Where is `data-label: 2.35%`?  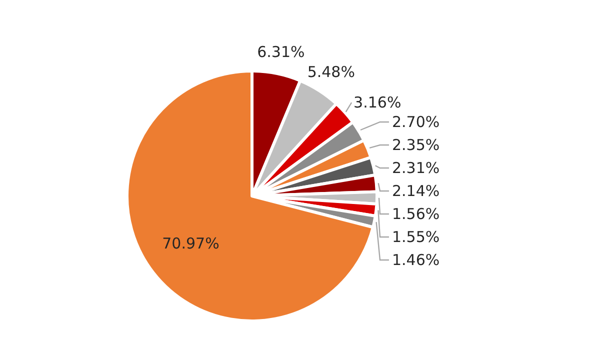
data-label: 2.35% is located at coordinates (416, 145).